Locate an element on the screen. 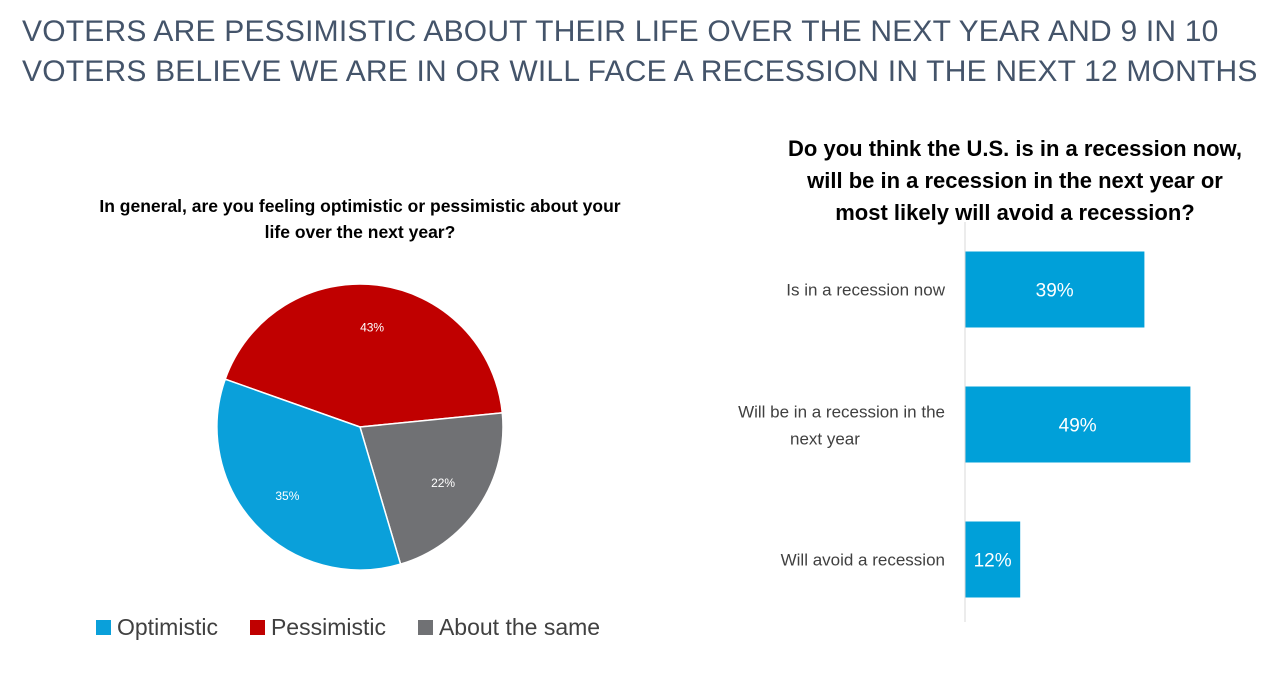  legend-label-about-the-same: About the same is located at coordinates (519, 627).